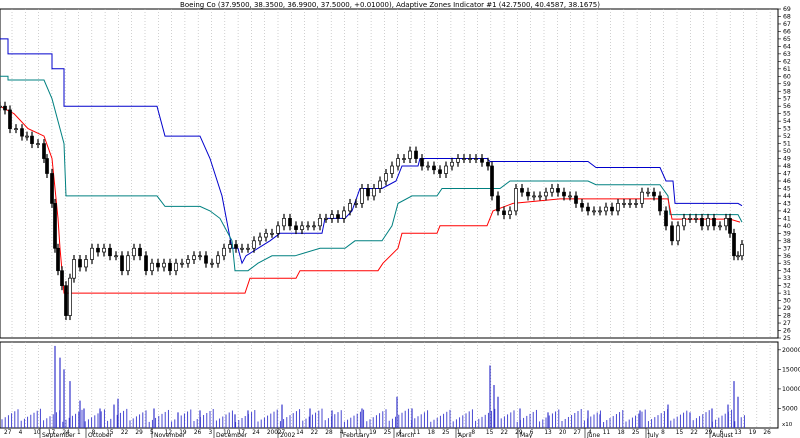 The image size is (800, 438). Describe the element at coordinates (663, 433) in the screenshot. I see `x-tick-label: 8` at that location.